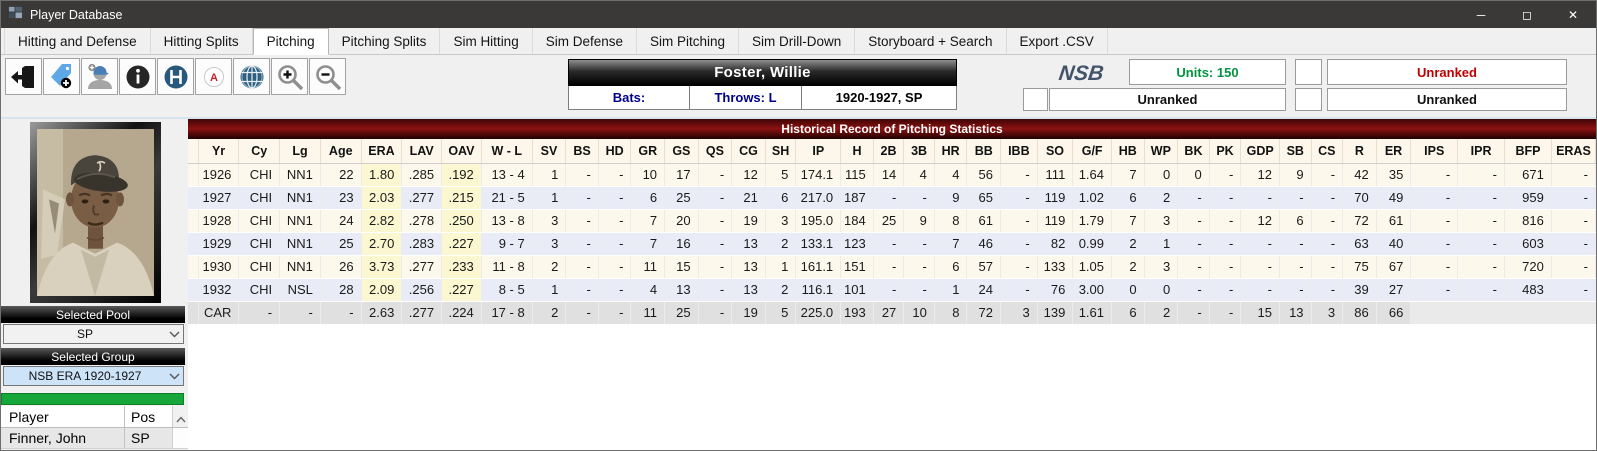 The image size is (1597, 451). I want to click on stat-cell: 11 - 8, so click(507, 267).